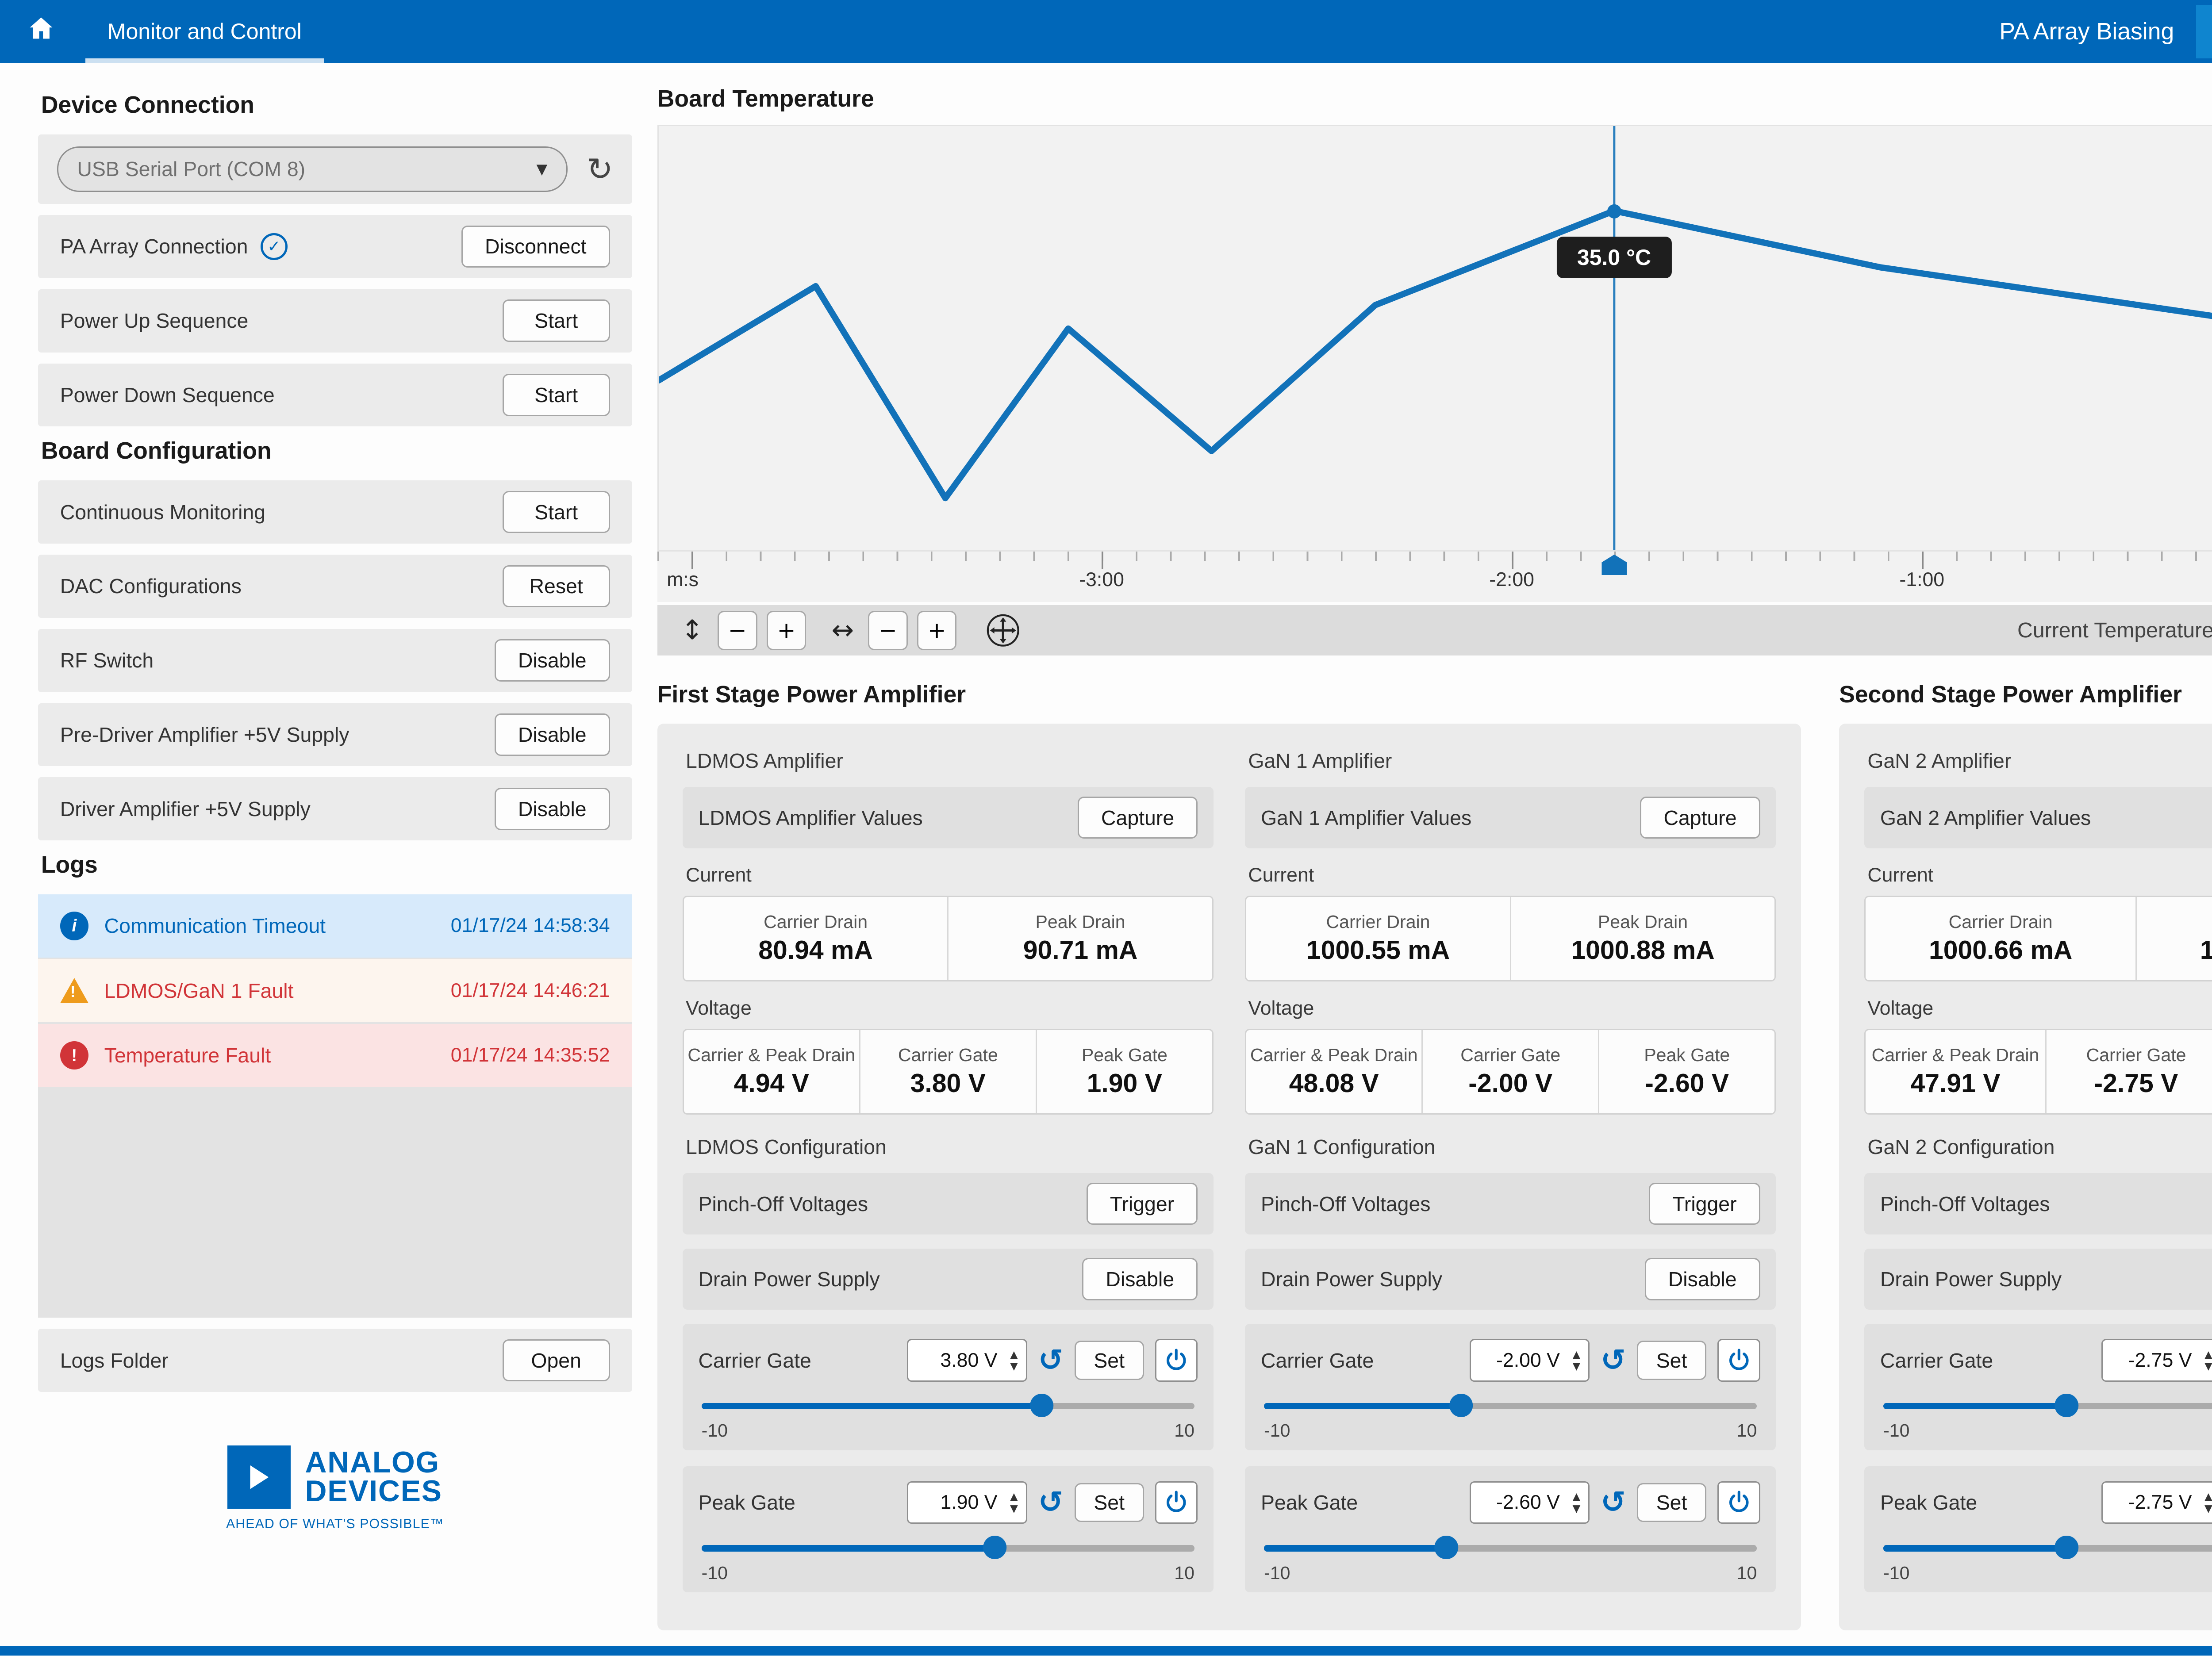 This screenshot has height=1656, width=2212. I want to click on power-up-start-button: Start, so click(556, 320).